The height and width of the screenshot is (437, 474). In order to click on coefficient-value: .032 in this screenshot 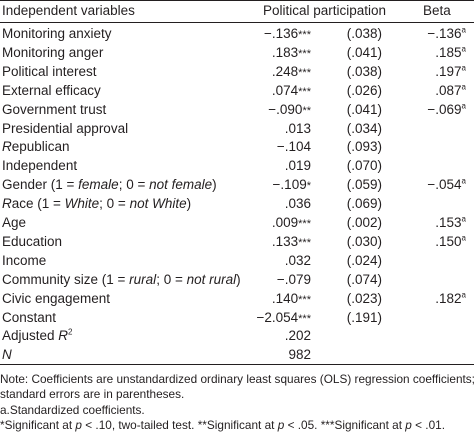, I will do `click(297, 260)`.